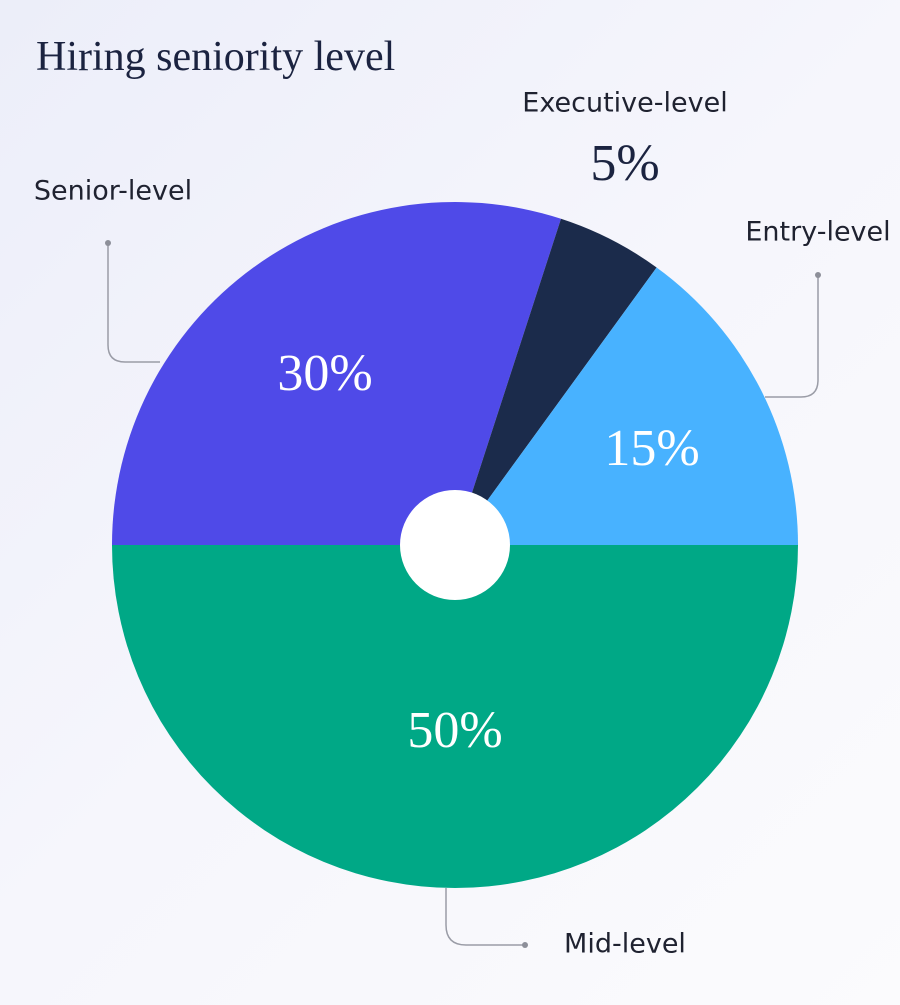 The width and height of the screenshot is (900, 1005). I want to click on data-label: 50%, so click(454, 730).